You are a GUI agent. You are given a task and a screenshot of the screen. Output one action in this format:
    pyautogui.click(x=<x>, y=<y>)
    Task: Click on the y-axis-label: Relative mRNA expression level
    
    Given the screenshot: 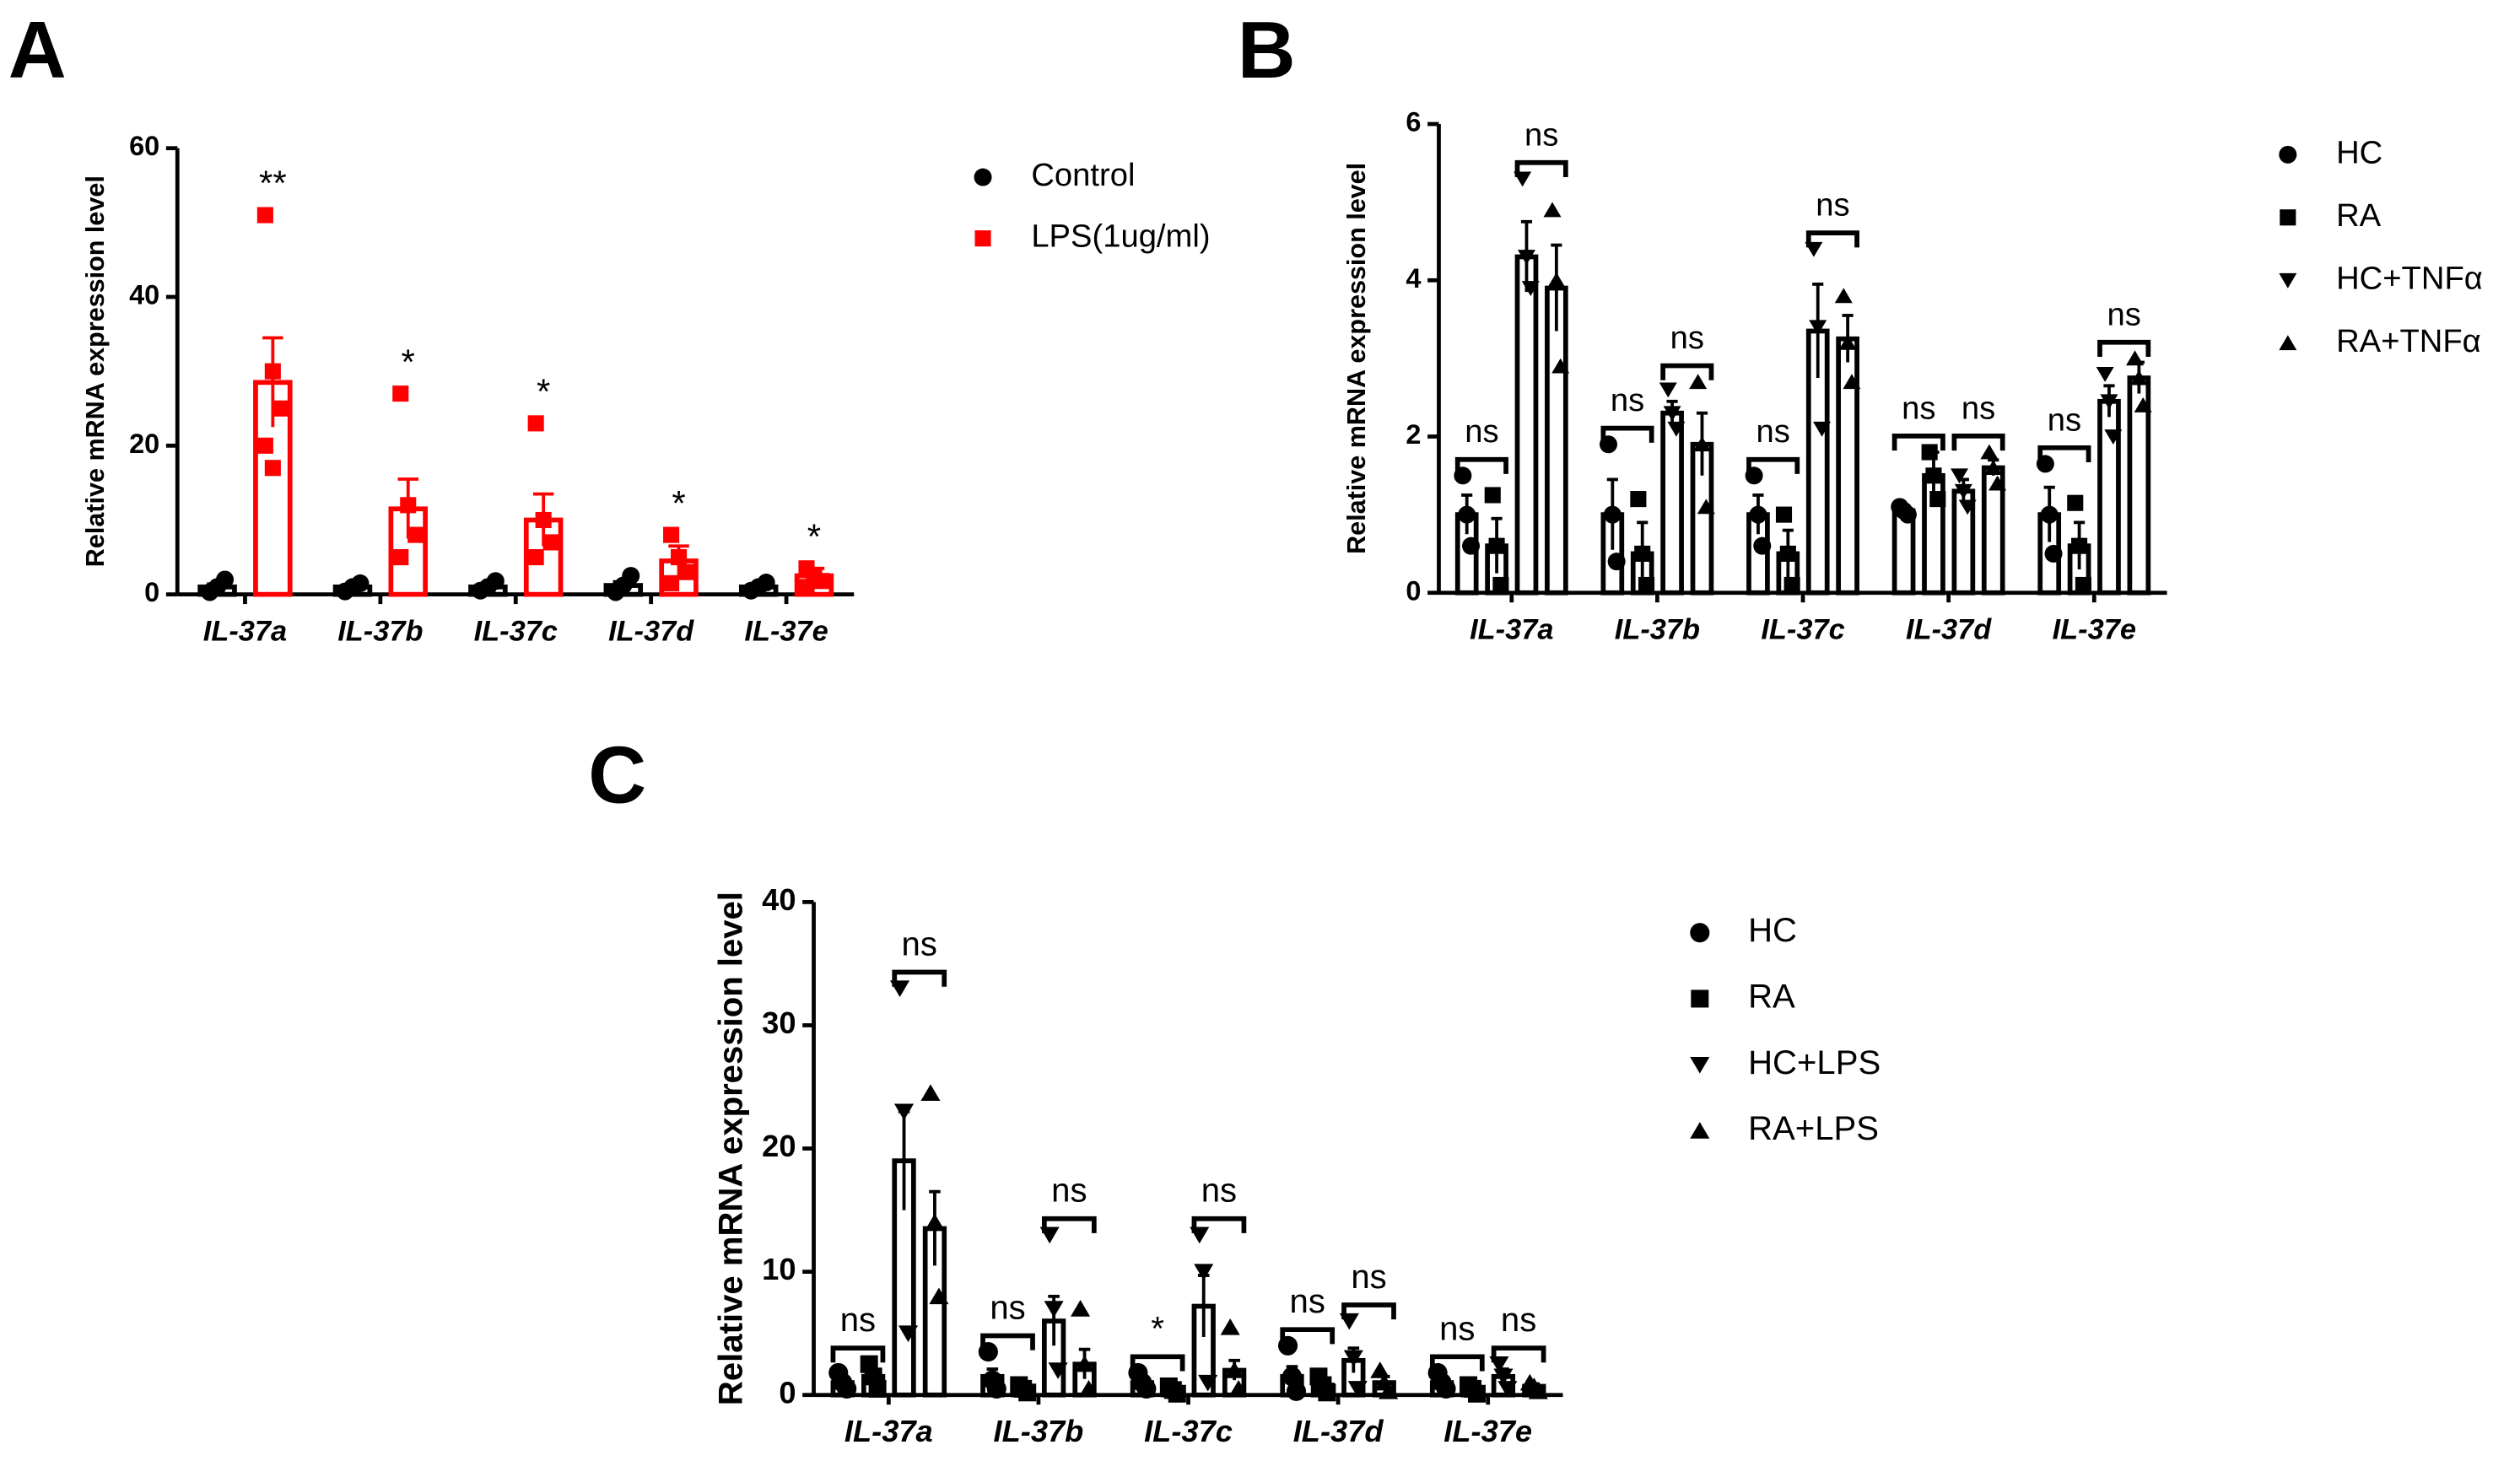 What is the action you would take?
    pyautogui.click(x=95, y=371)
    